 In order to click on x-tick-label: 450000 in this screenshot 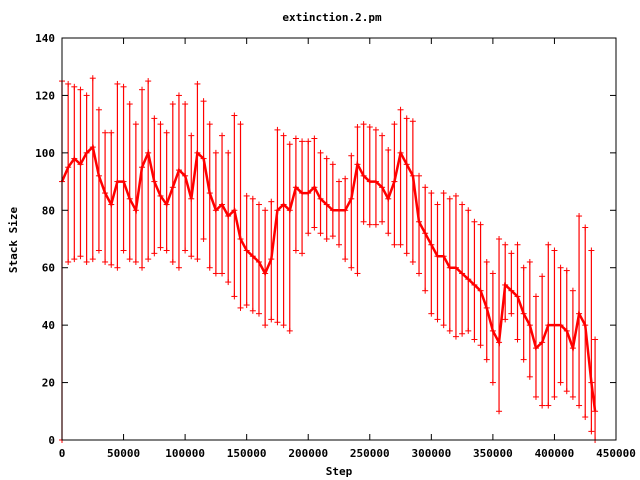, I will do `click(616, 453)`.